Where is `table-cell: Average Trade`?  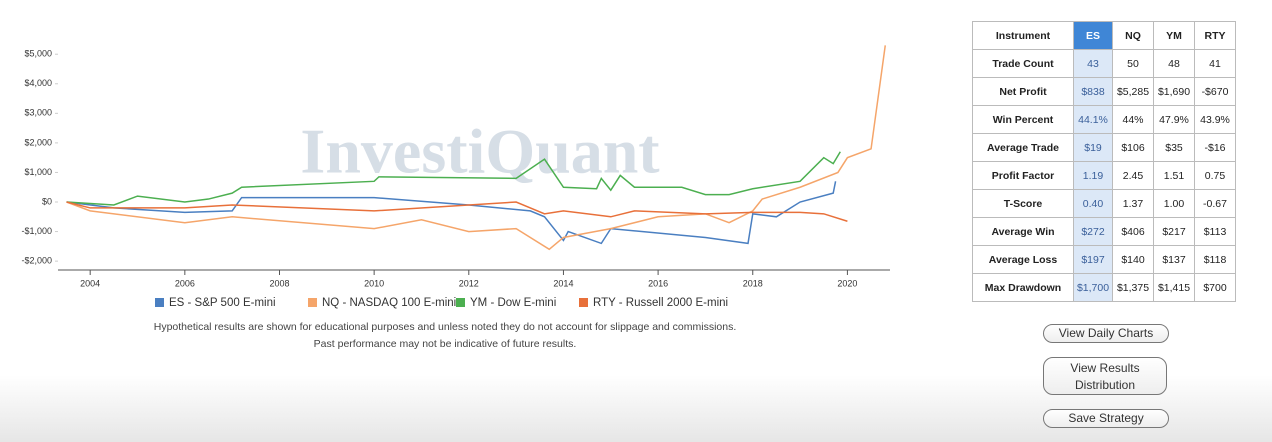
table-cell: Average Trade is located at coordinates (1023, 147).